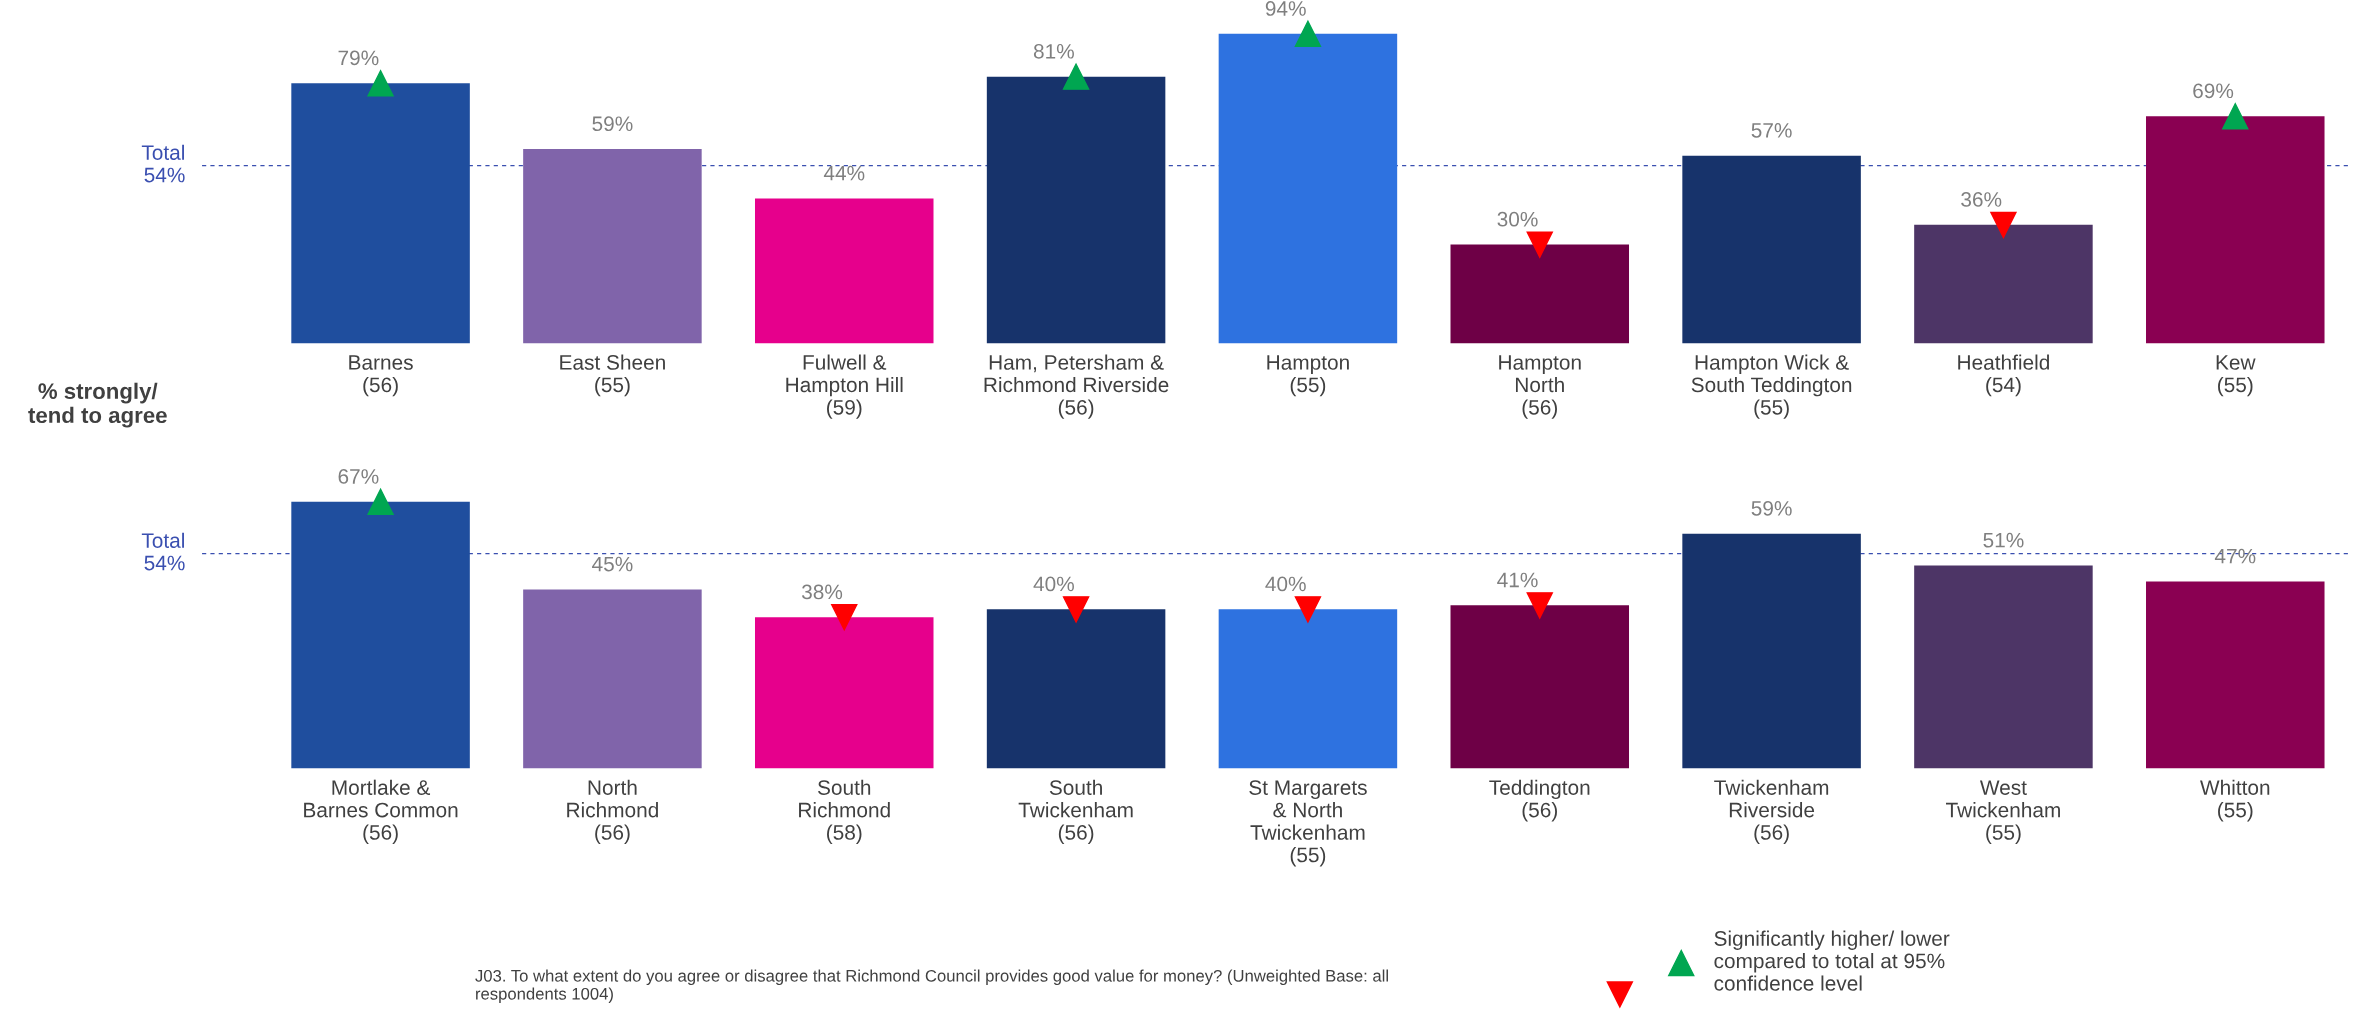  I want to click on x-tick-label: Fulwell & Hampton Hill (59), so click(844, 386).